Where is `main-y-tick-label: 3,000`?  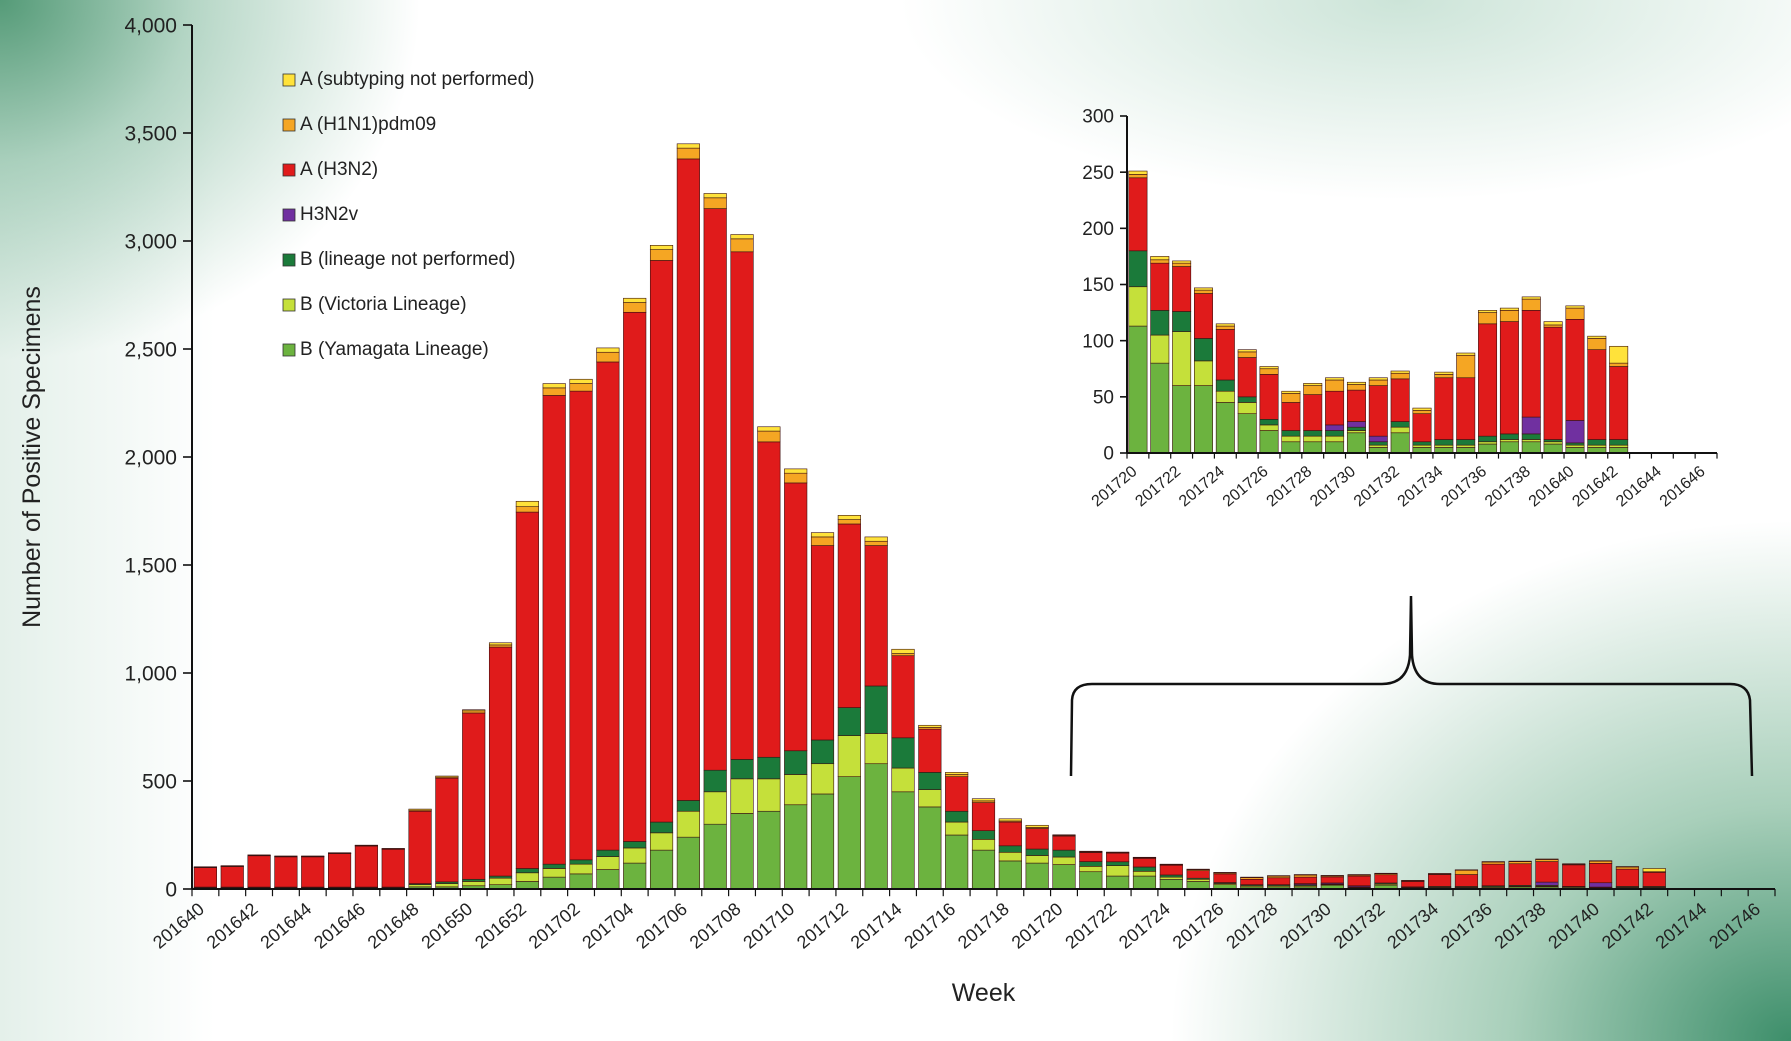
main-y-tick-label: 3,000 is located at coordinates (150, 241).